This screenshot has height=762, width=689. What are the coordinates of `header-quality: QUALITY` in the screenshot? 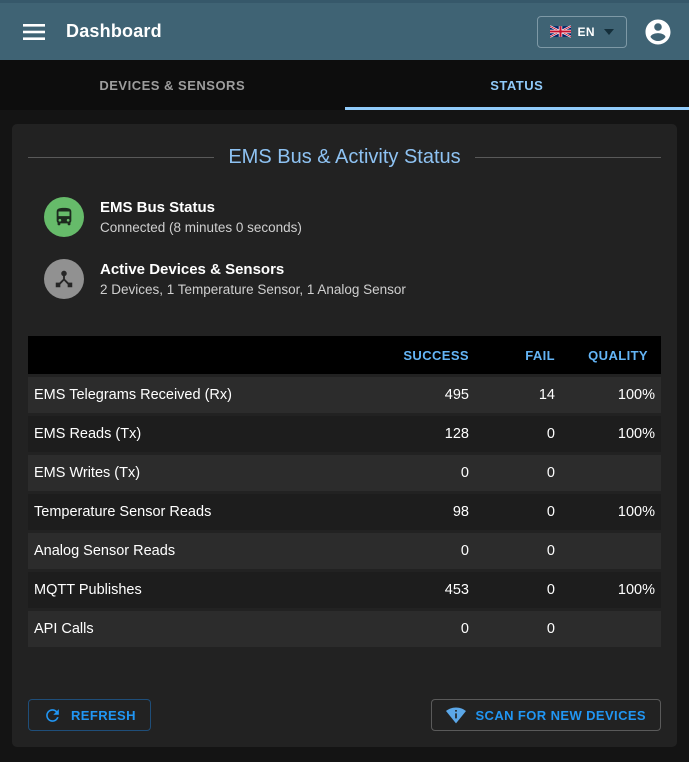 It's located at (611, 355).